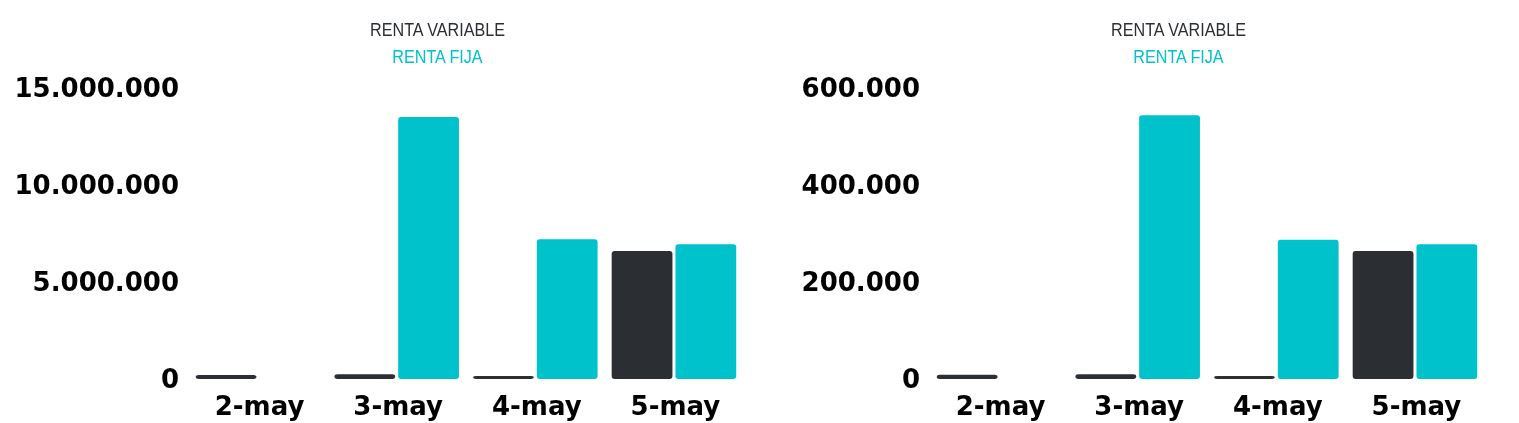  I want to click on y-tick-label: 15.000.000, so click(96, 88).